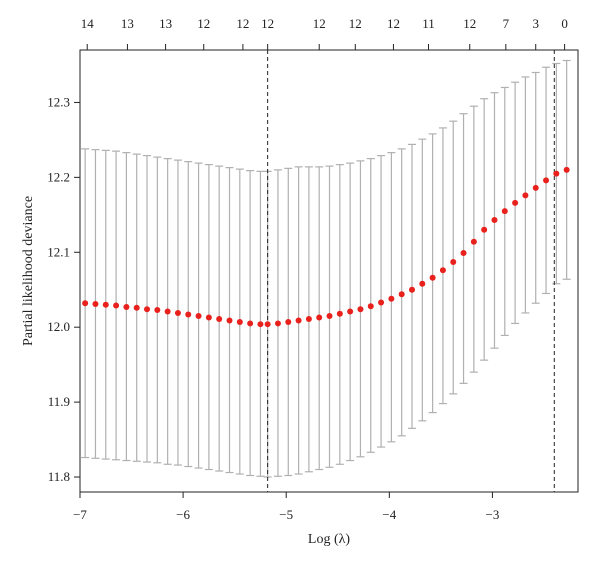 The height and width of the screenshot is (567, 600). I want to click on top-tick-label: 0, so click(564, 23).